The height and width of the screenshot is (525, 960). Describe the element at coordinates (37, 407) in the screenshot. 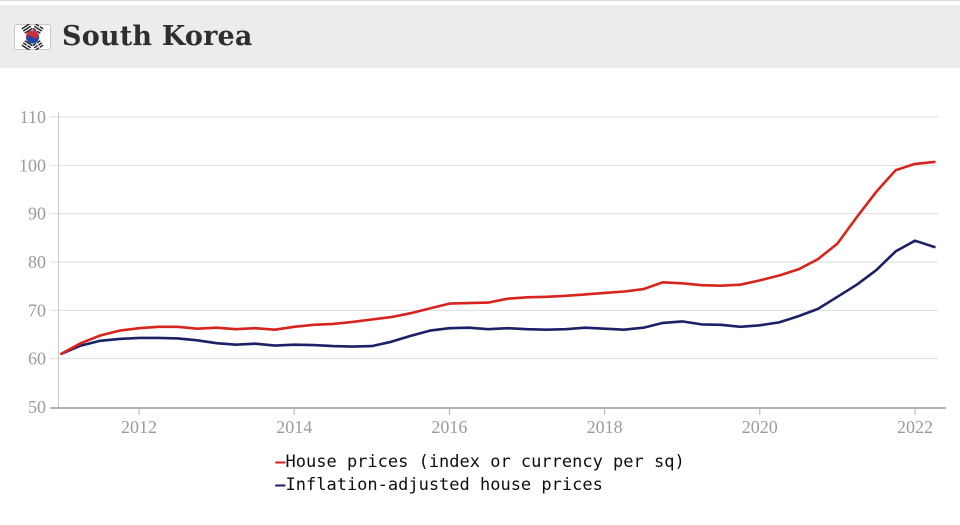

I see `y-tick-label: 50` at that location.